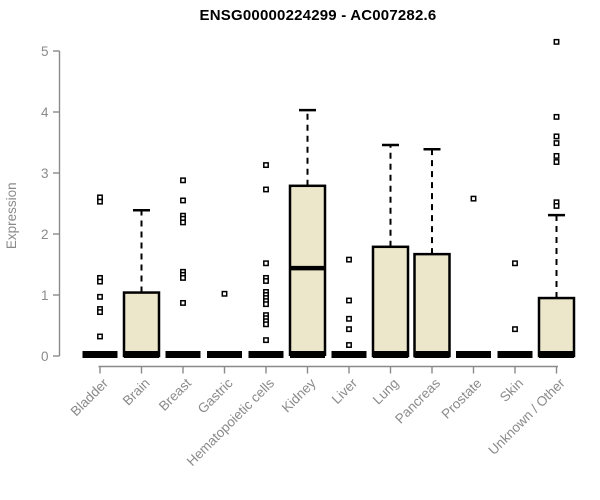  I want to click on y-tick-label: 2, so click(45, 234).